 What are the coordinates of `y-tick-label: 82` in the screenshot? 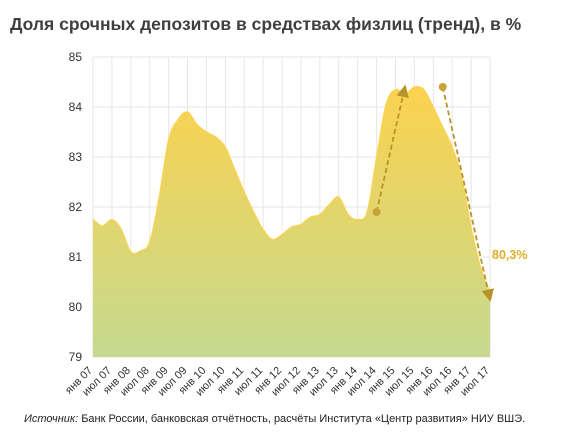 It's located at (76, 207).